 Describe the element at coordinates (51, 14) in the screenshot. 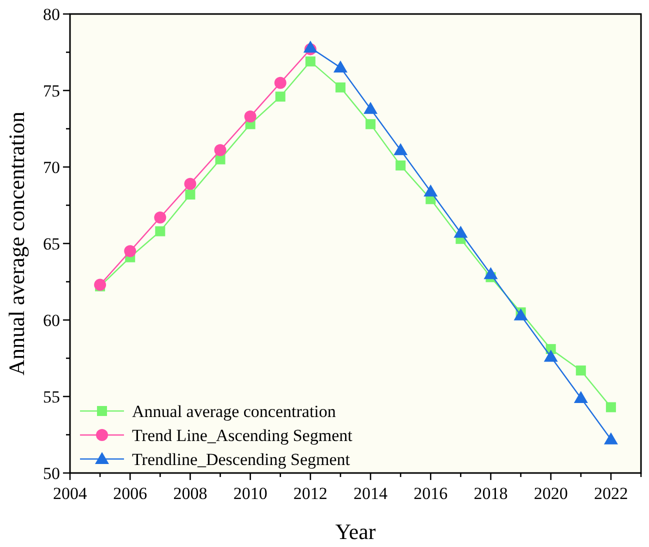

I see `y-tick-label: 80` at that location.